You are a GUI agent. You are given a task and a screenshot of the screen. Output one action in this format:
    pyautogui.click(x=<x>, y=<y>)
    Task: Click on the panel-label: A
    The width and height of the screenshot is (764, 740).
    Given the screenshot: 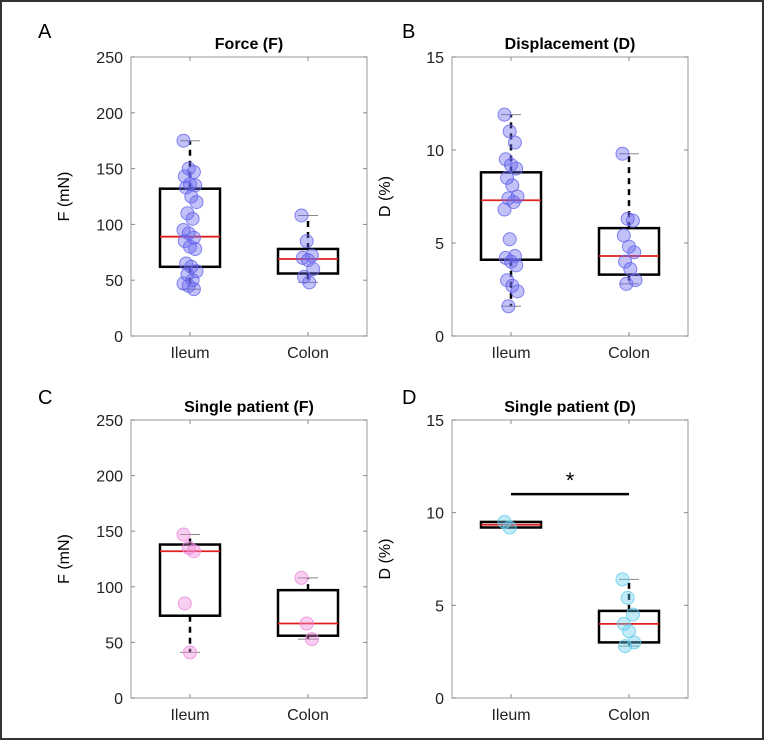 What is the action you would take?
    pyautogui.click(x=45, y=32)
    